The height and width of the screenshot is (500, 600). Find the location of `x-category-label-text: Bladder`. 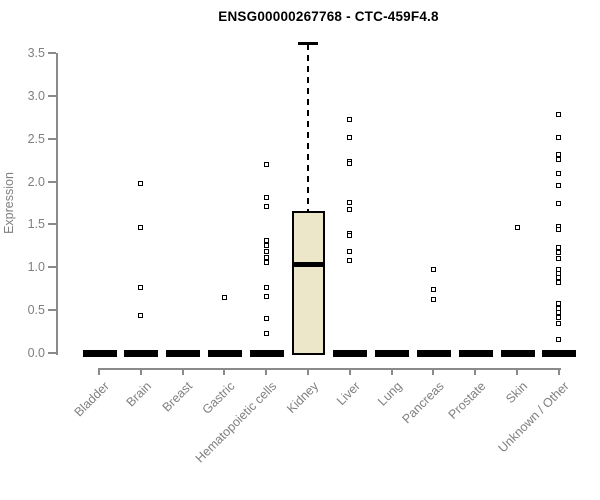

x-category-label-text: Bladder is located at coordinates (91, 399).